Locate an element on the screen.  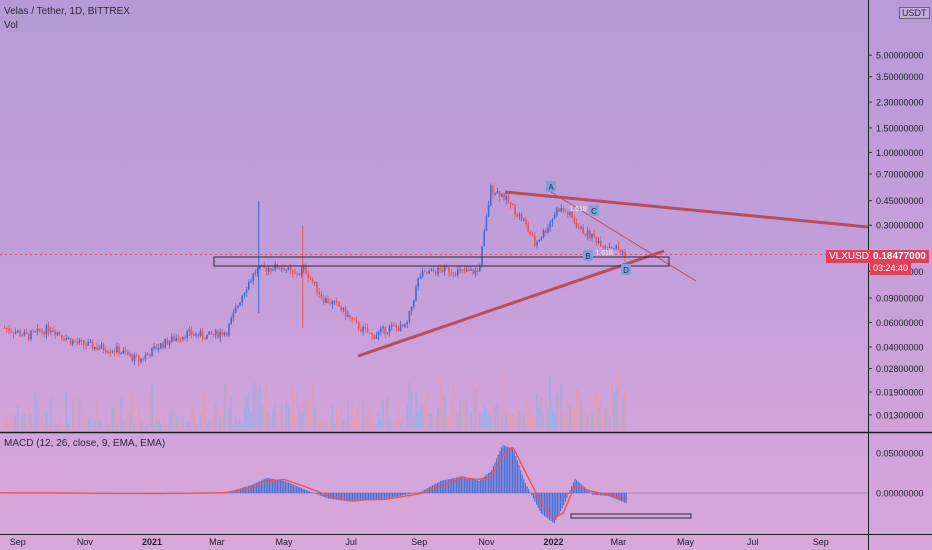
currency-label: USDT is located at coordinates (914, 13).